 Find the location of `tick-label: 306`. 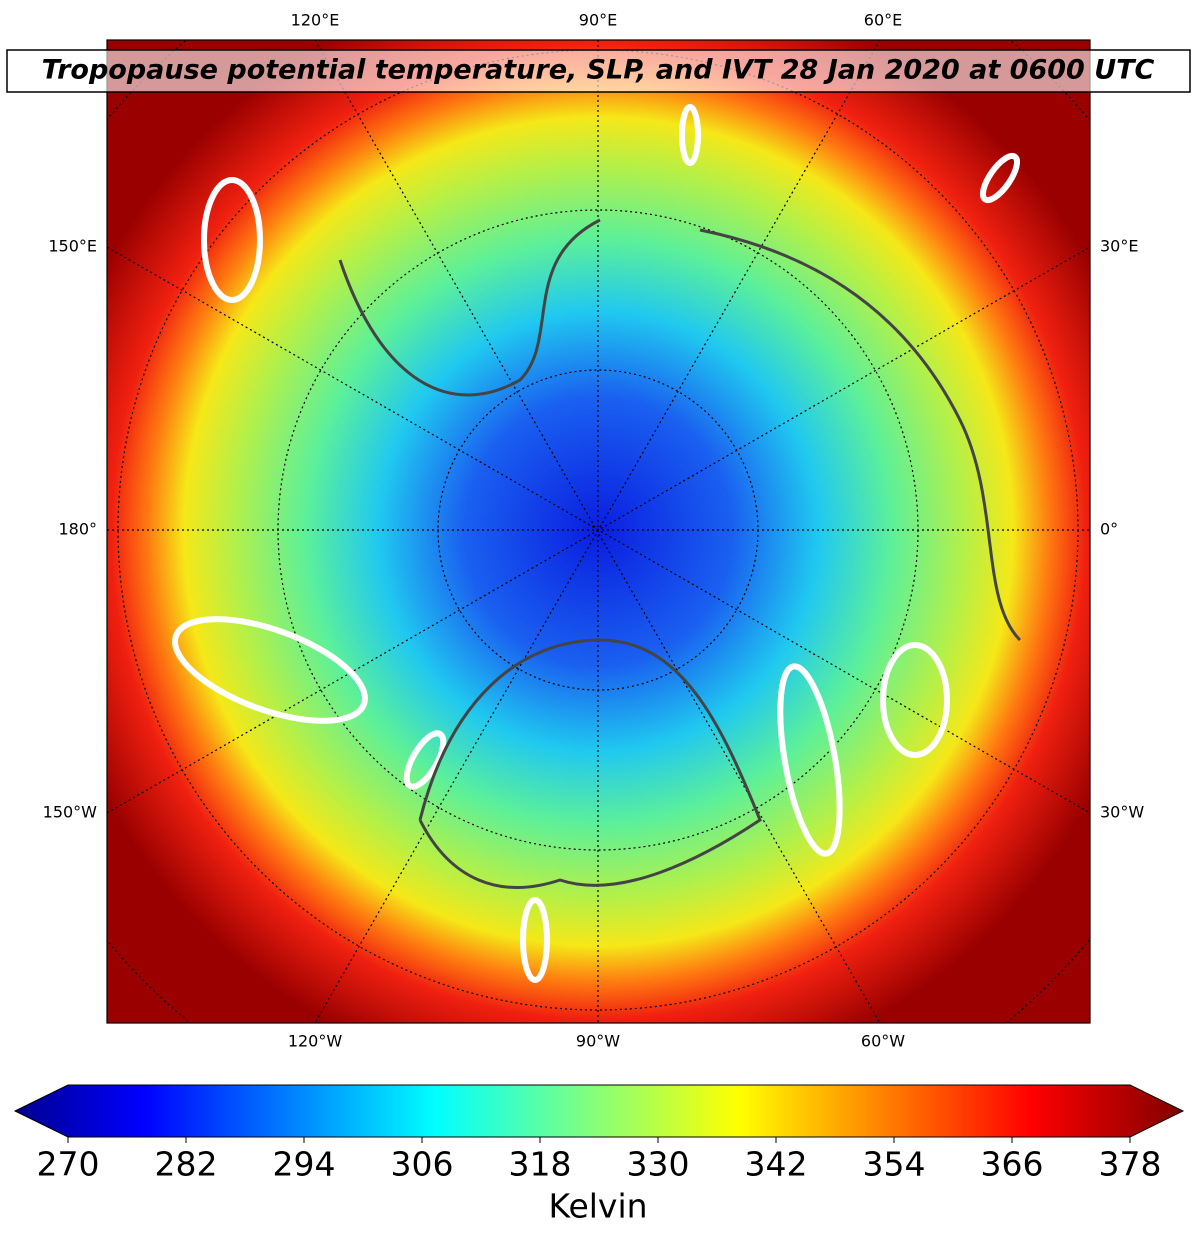

tick-label: 306 is located at coordinates (422, 1164).